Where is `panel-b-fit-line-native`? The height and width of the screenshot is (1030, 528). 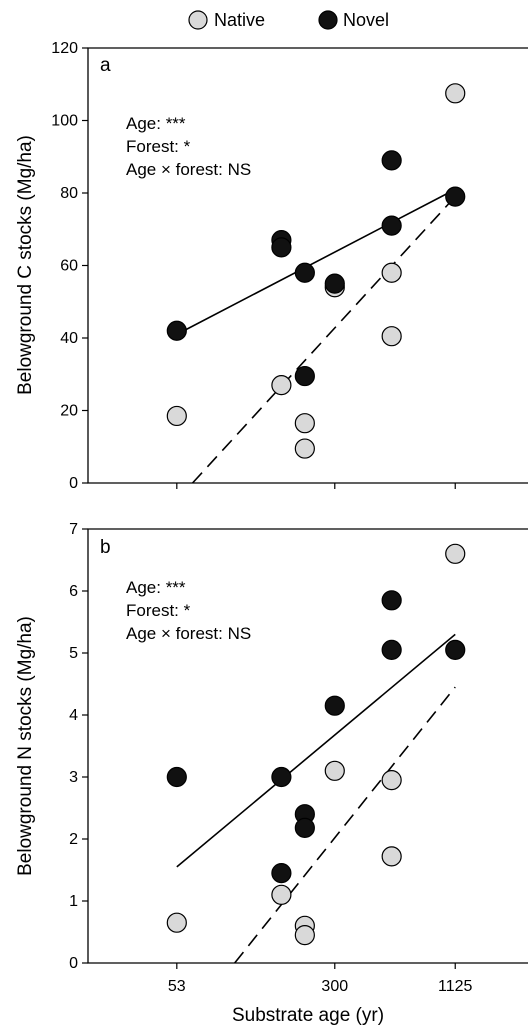
panel-b-fit-line-native is located at coordinates (345, 825).